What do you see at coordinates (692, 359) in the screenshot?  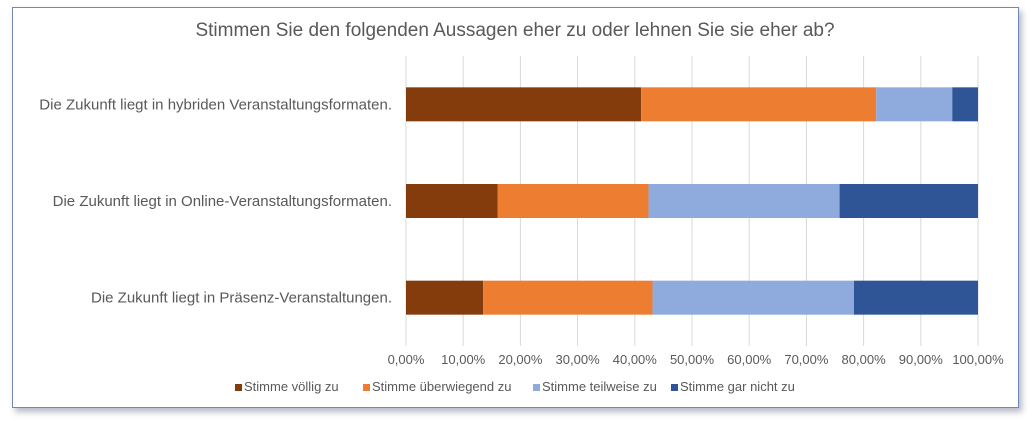 I see `x-tick-label: 50,00%` at bounding box center [692, 359].